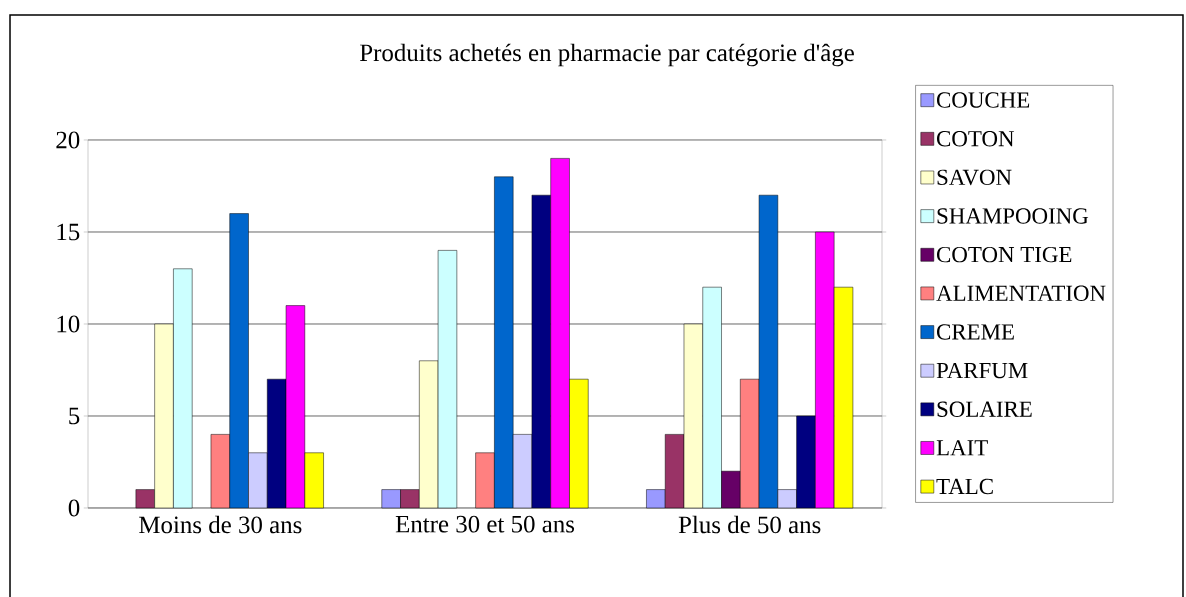  What do you see at coordinates (606, 55) in the screenshot?
I see `chart-title: Produits achetés en pharmacie par catégorie d'âge` at bounding box center [606, 55].